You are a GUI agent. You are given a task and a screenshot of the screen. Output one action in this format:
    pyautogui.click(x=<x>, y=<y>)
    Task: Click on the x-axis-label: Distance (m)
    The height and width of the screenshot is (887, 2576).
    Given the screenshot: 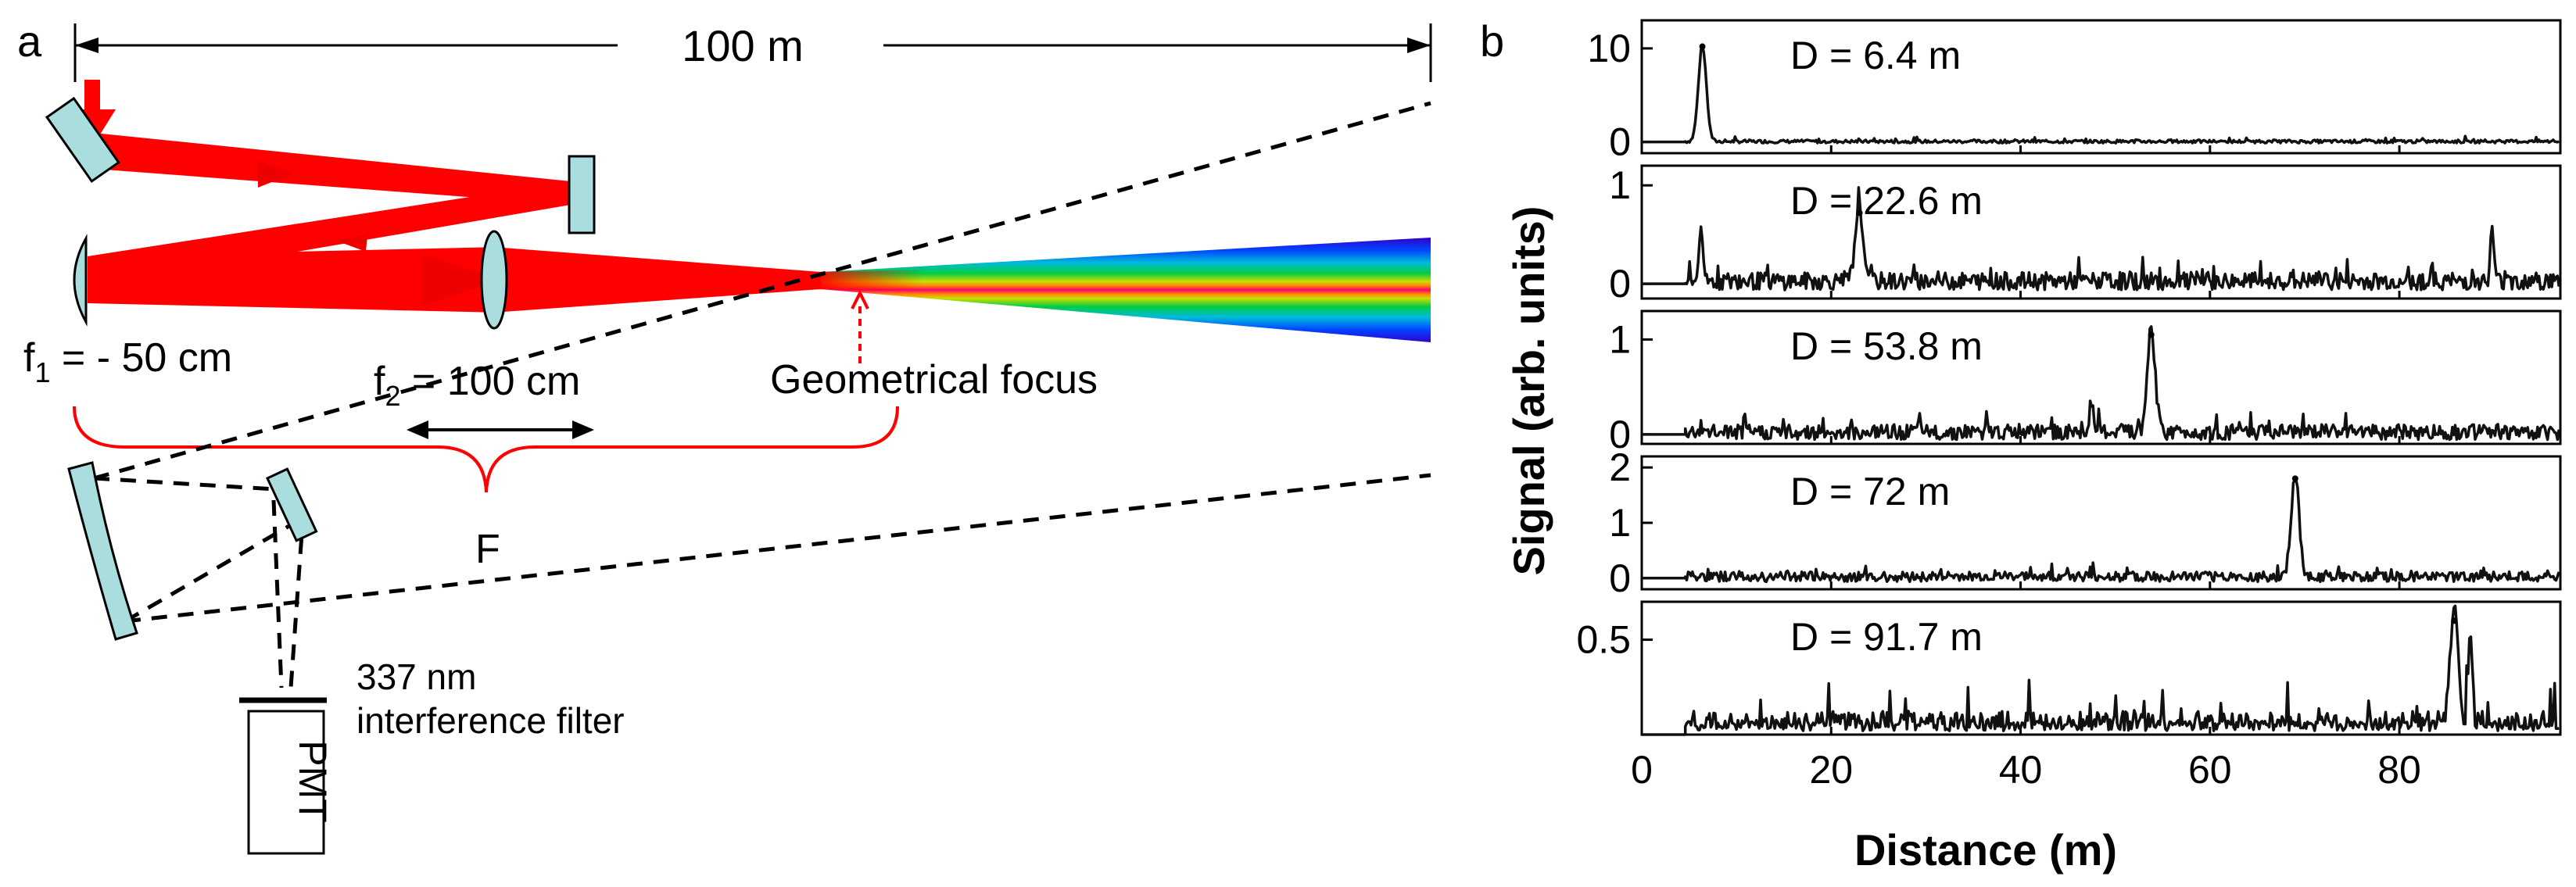 What is the action you would take?
    pyautogui.click(x=1985, y=849)
    